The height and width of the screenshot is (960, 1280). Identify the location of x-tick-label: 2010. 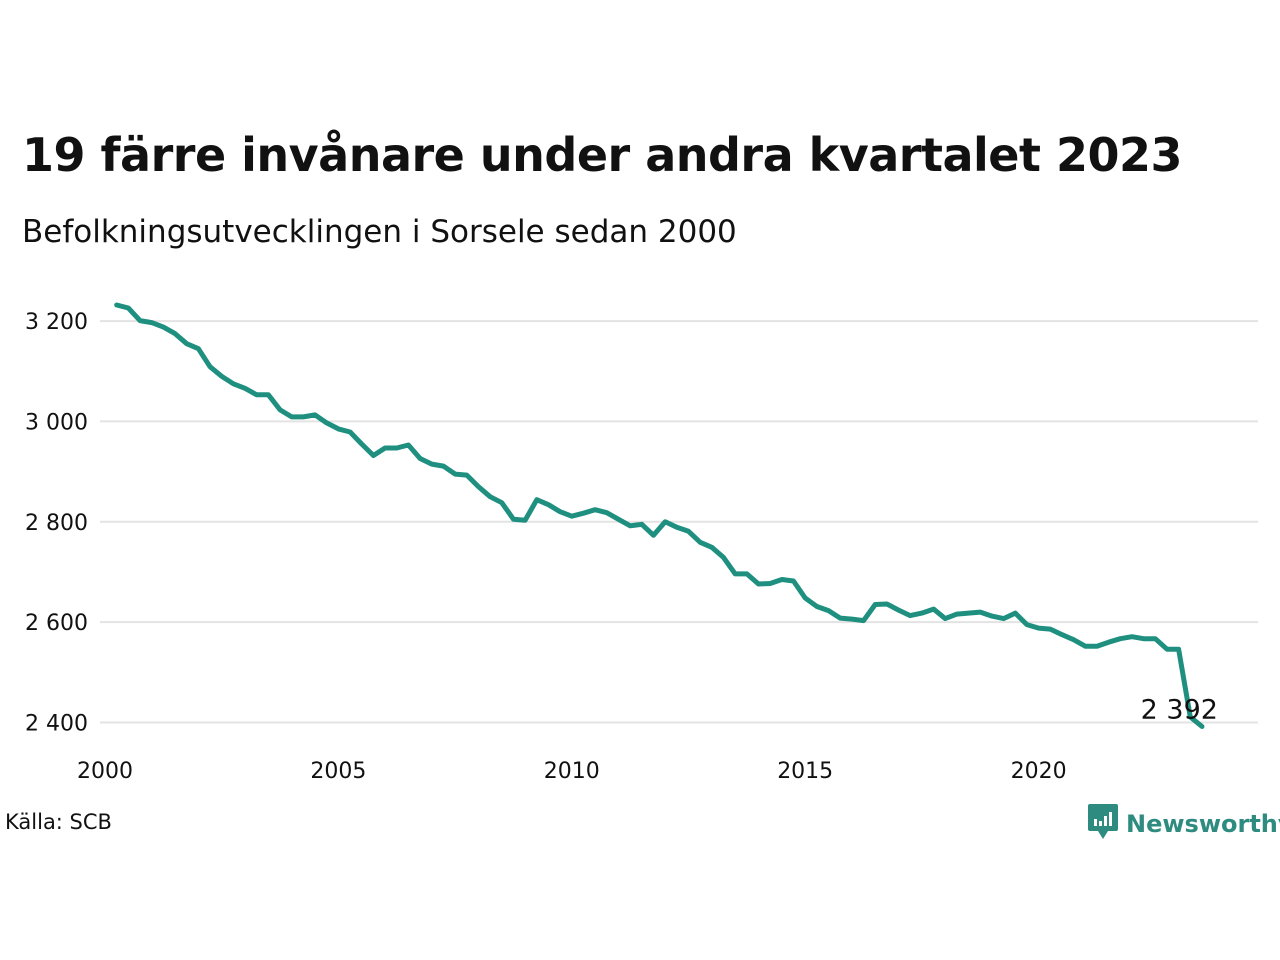
(572, 771).